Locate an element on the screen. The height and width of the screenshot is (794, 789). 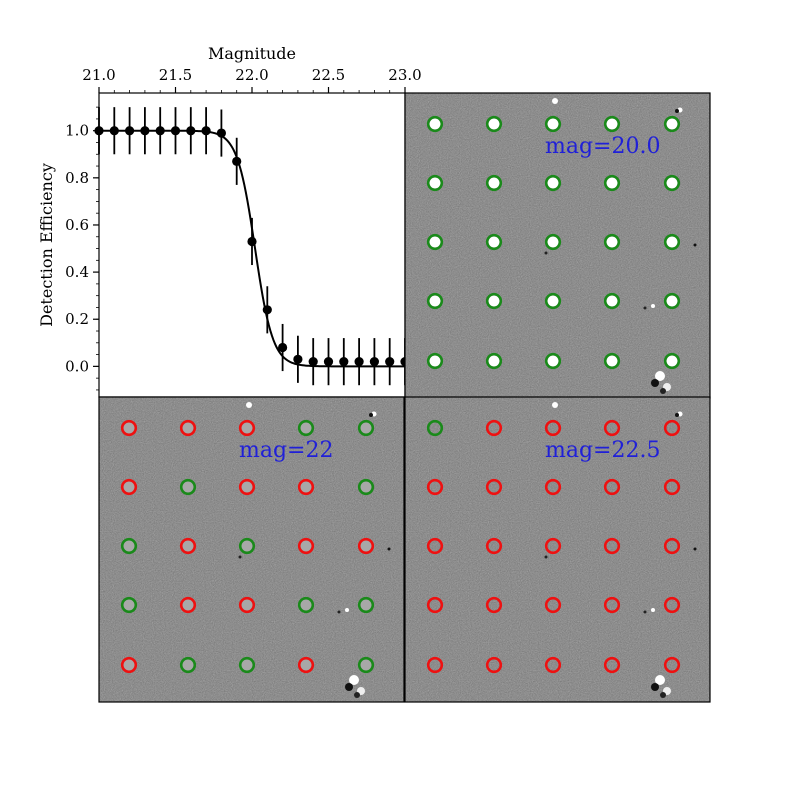
y-axis-label: Detection Efficiency is located at coordinates (46, 245).